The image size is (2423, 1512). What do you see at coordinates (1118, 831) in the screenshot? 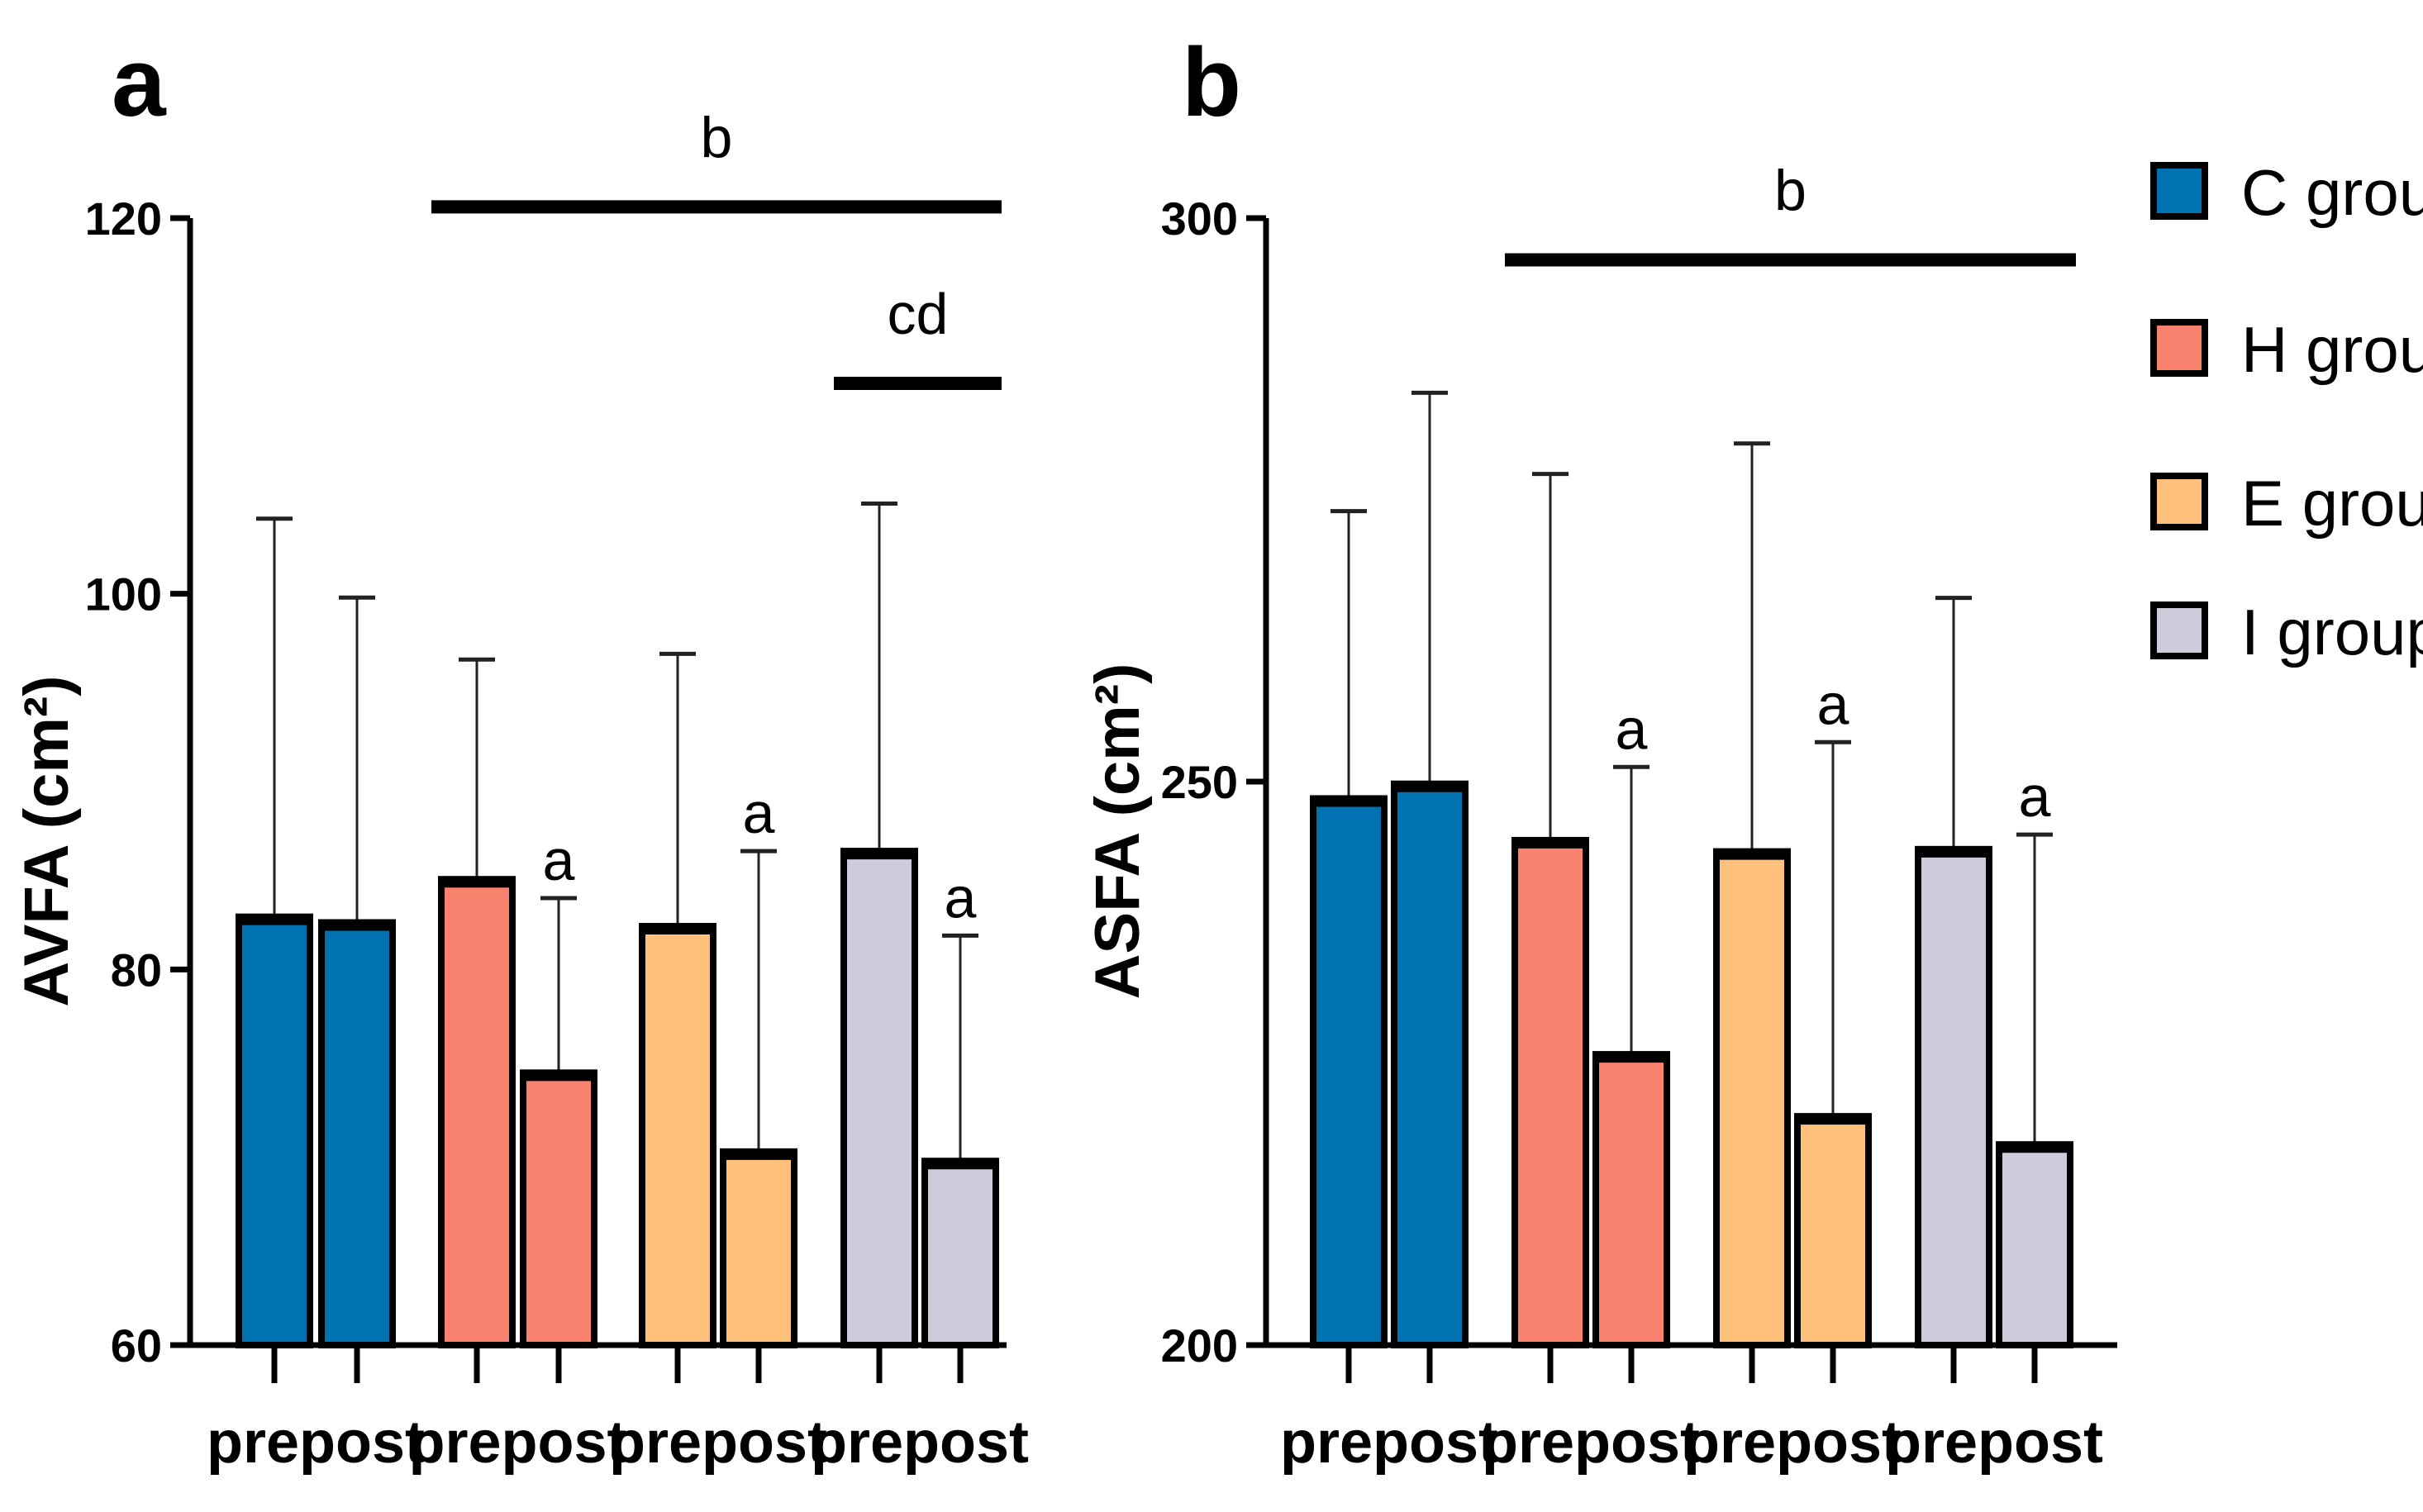
I see `y-axis-label-b: ASFA (cm²)` at bounding box center [1118, 831].